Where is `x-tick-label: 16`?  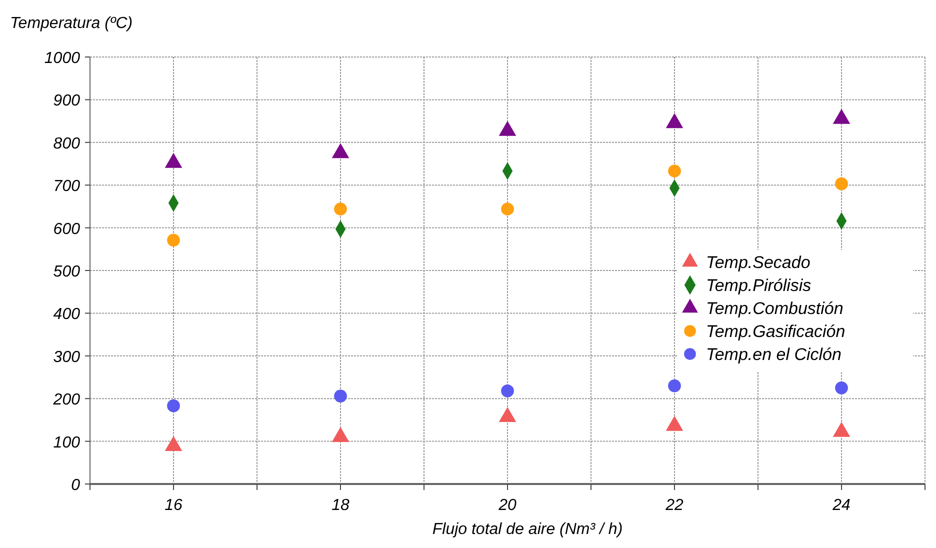 x-tick-label: 16 is located at coordinates (173, 505).